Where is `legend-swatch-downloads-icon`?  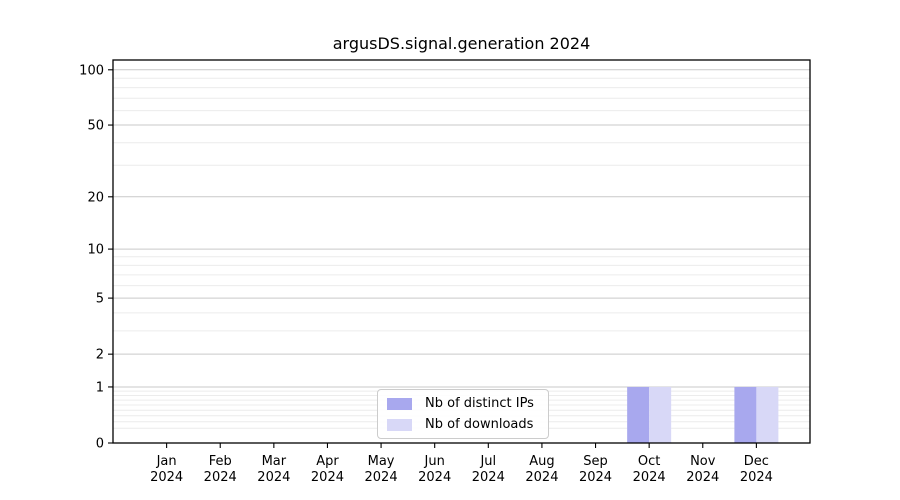
legend-swatch-downloads-icon is located at coordinates (399, 424).